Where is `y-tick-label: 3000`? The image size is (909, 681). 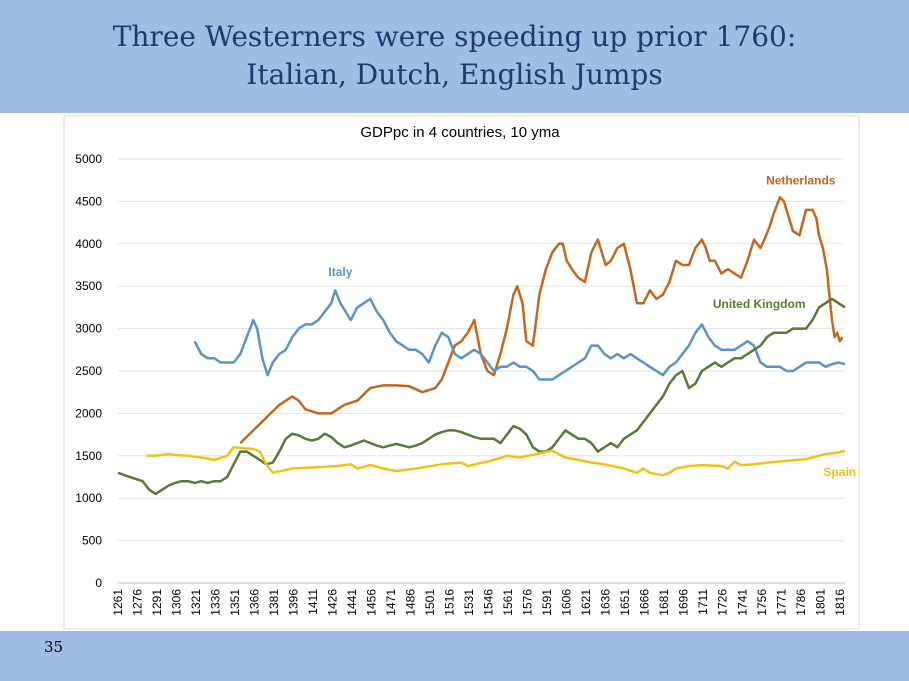 y-tick-label: 3000 is located at coordinates (88, 329).